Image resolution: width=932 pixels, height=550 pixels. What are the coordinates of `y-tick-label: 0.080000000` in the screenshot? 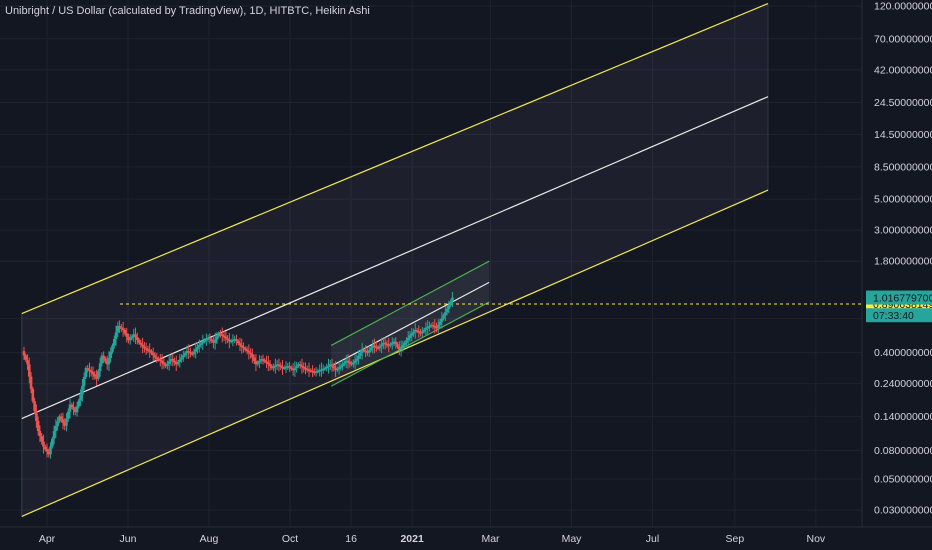 It's located at (903, 451).